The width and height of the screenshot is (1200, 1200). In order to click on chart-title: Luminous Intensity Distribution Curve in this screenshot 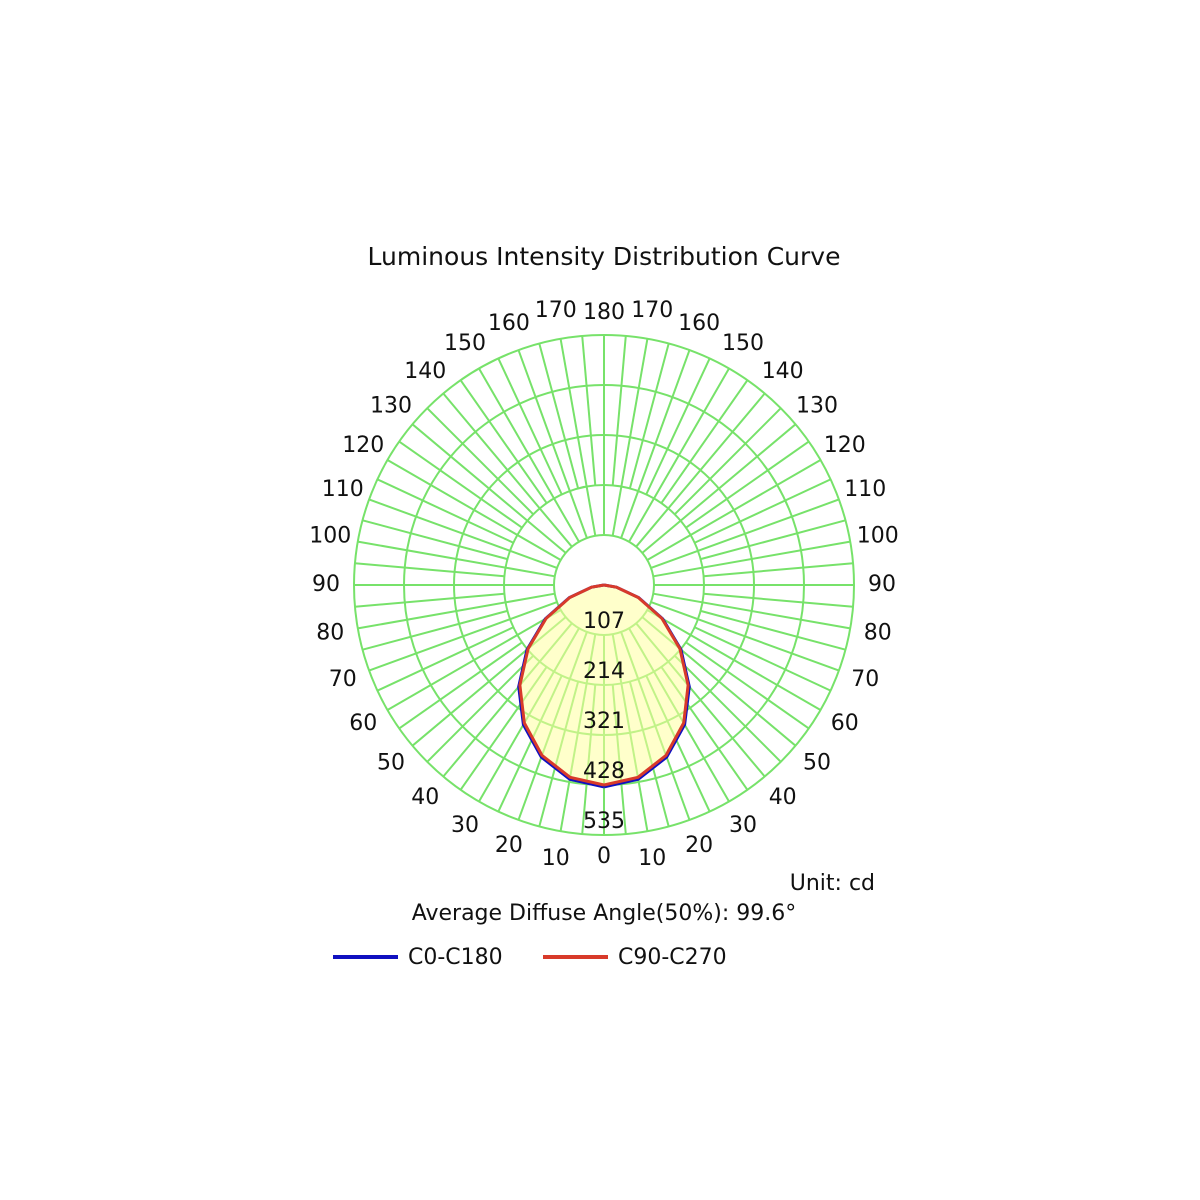, I will do `click(604, 256)`.